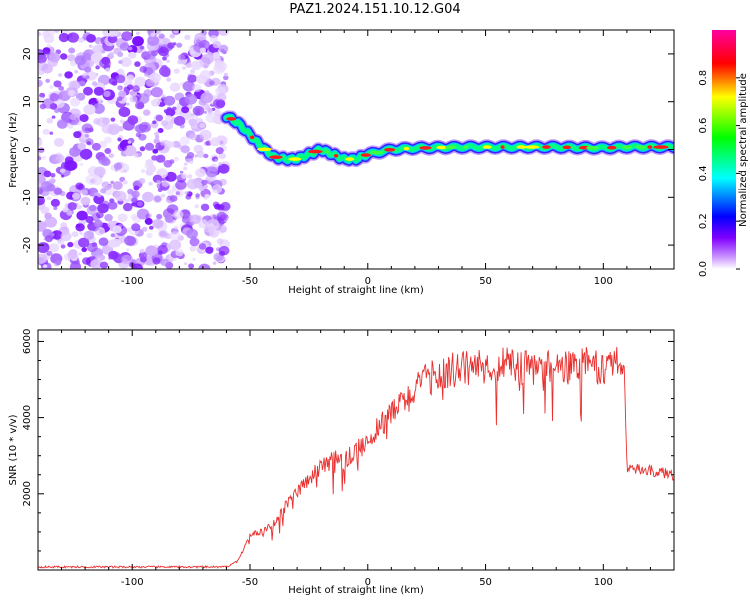 The image size is (750, 600). What do you see at coordinates (368, 281) in the screenshot?
I see `spectrogram-x-tick-label: 0` at bounding box center [368, 281].